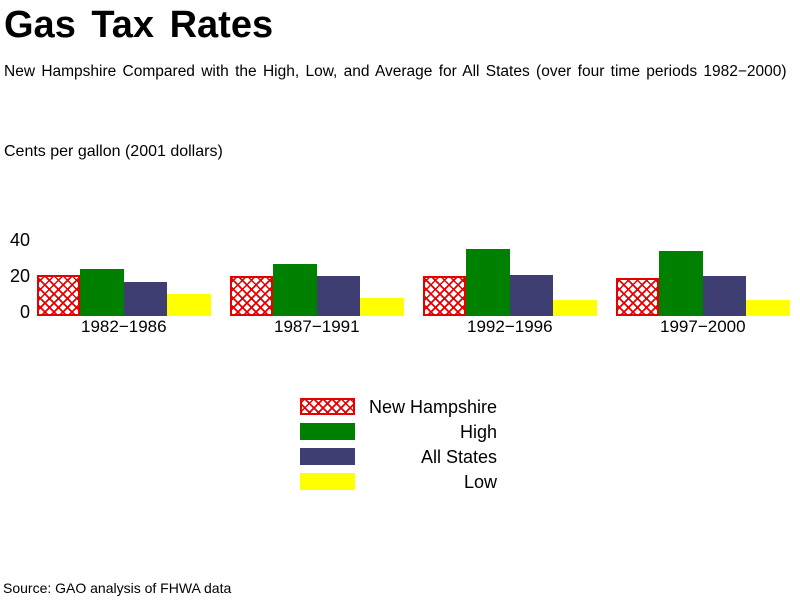 This screenshot has width=800, height=600. Describe the element at coordinates (252, 296) in the screenshot. I see `bar-new-hampshire-1987-1991` at that location.